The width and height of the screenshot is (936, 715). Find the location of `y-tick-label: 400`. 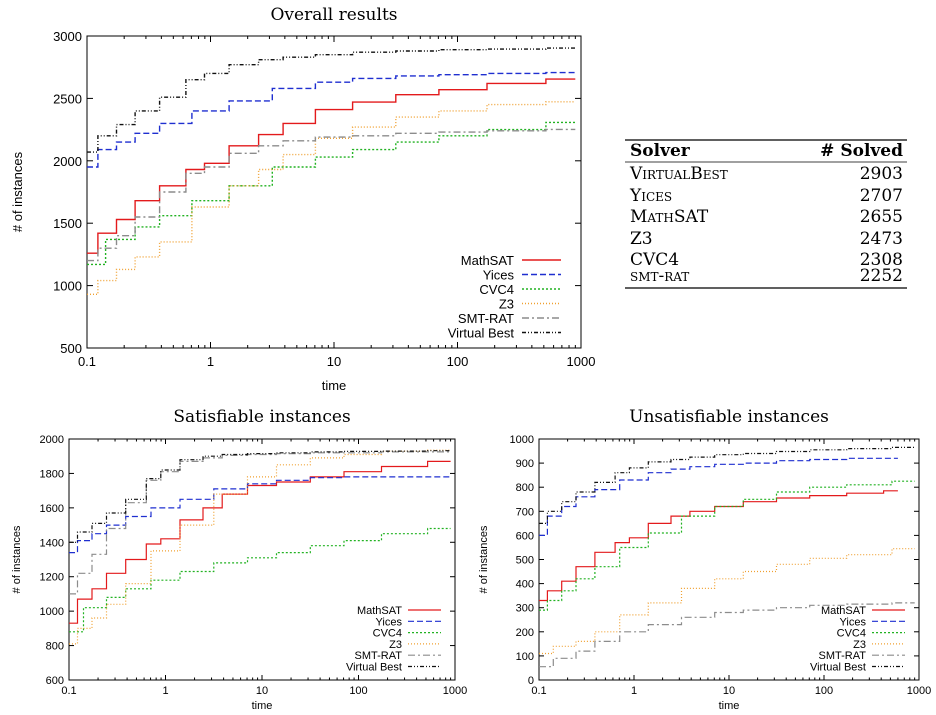

y-tick-label: 400 is located at coordinates (525, 585).